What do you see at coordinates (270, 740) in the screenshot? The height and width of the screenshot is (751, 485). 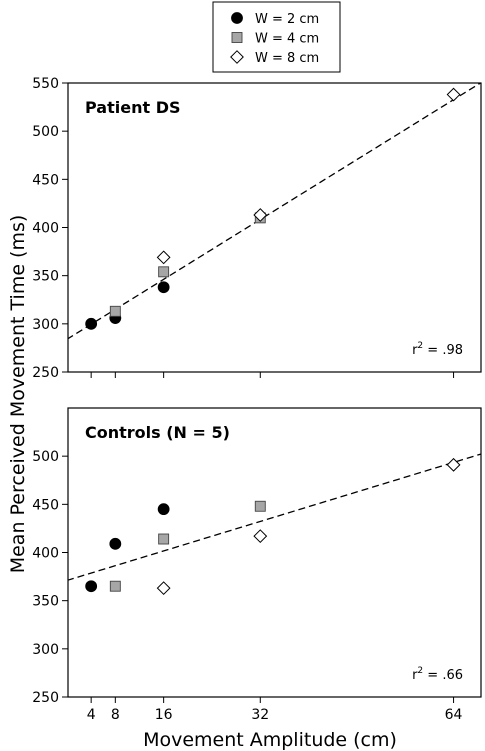 I see `x-axis-title: Movement Amplitude (cm)` at bounding box center [270, 740].